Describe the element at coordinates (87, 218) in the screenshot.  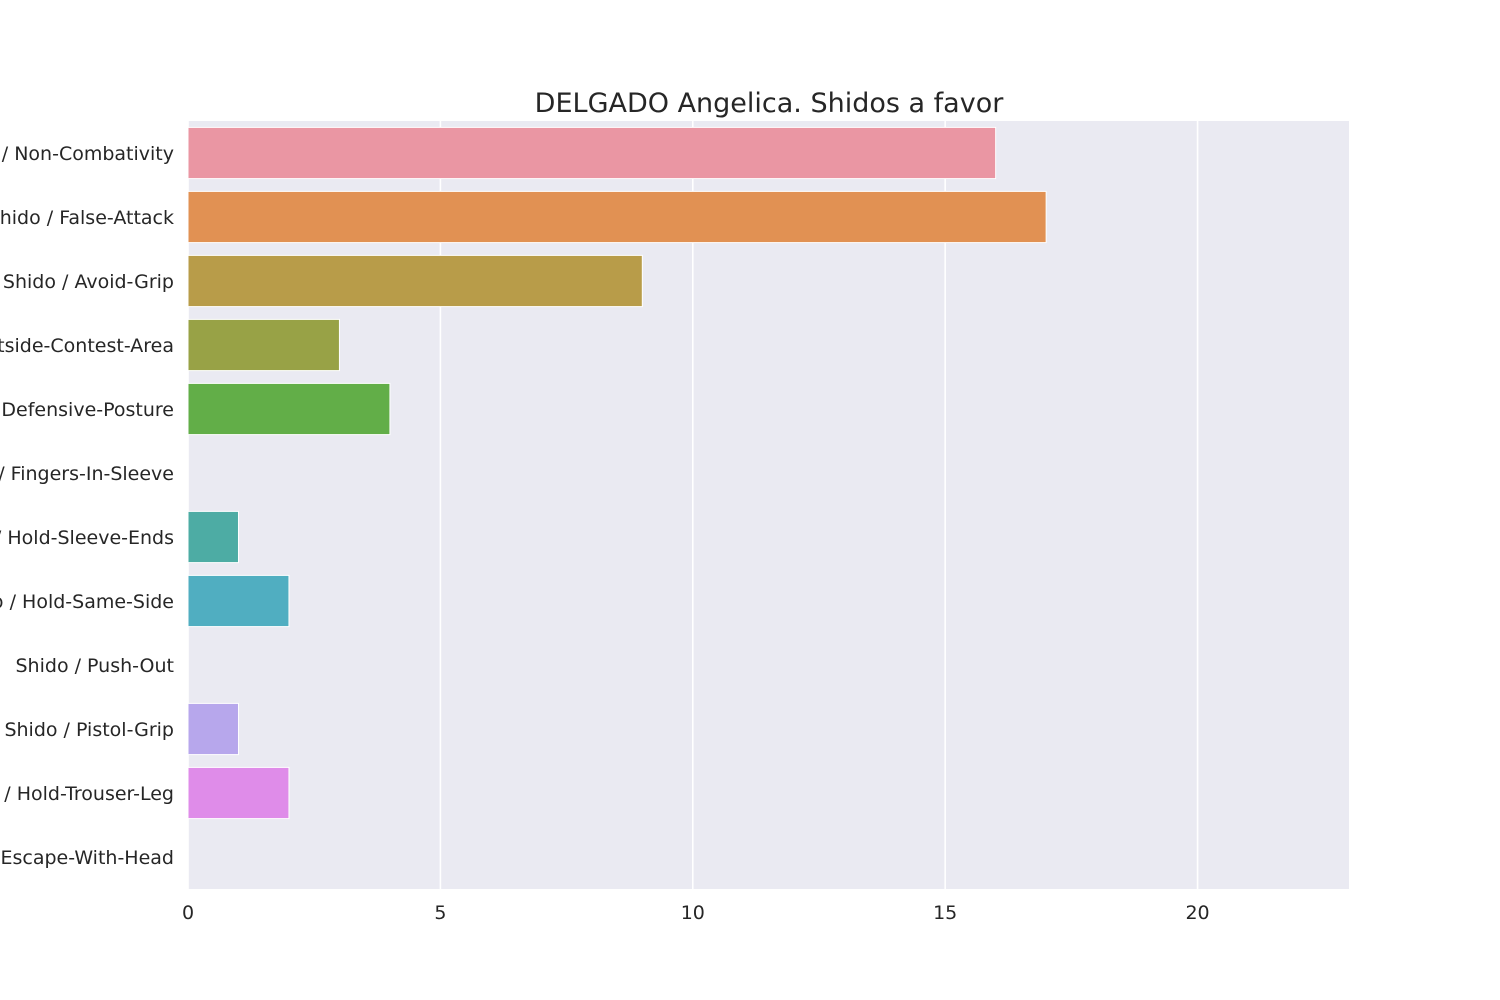
I see `y-tick-label: Shido / False-Attack` at that location.